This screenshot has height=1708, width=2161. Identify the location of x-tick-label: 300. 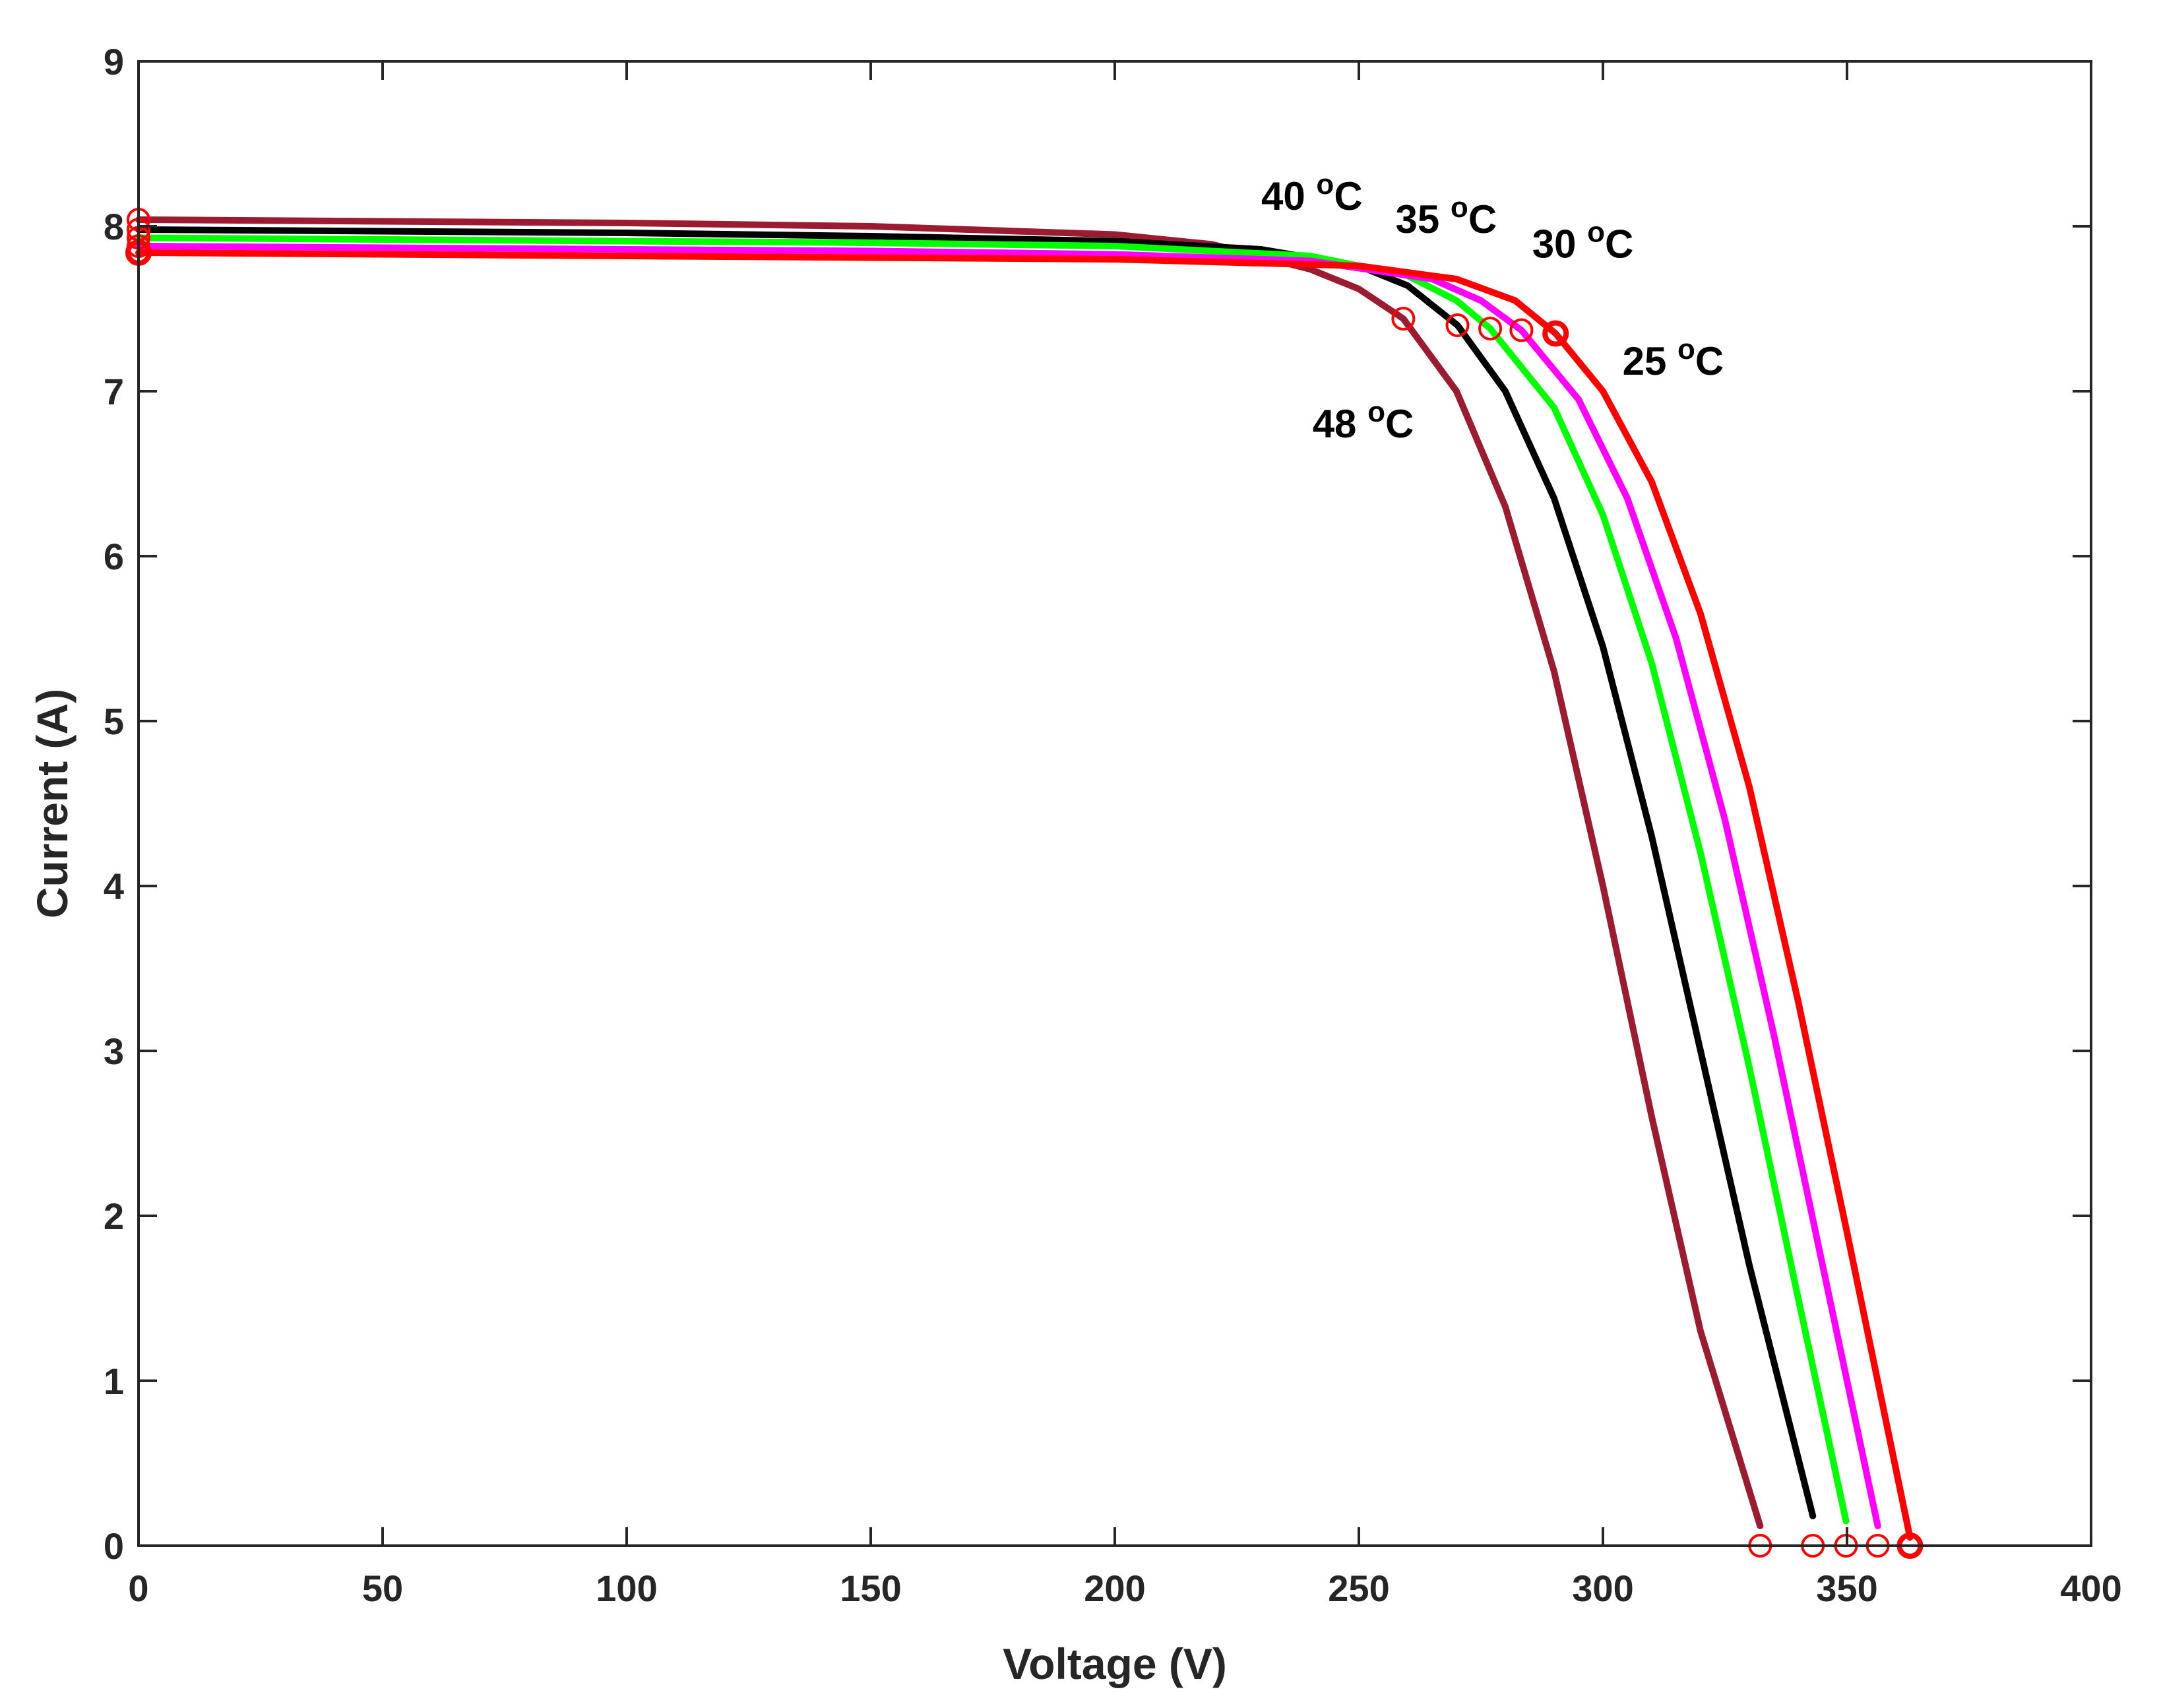
(1602, 1588).